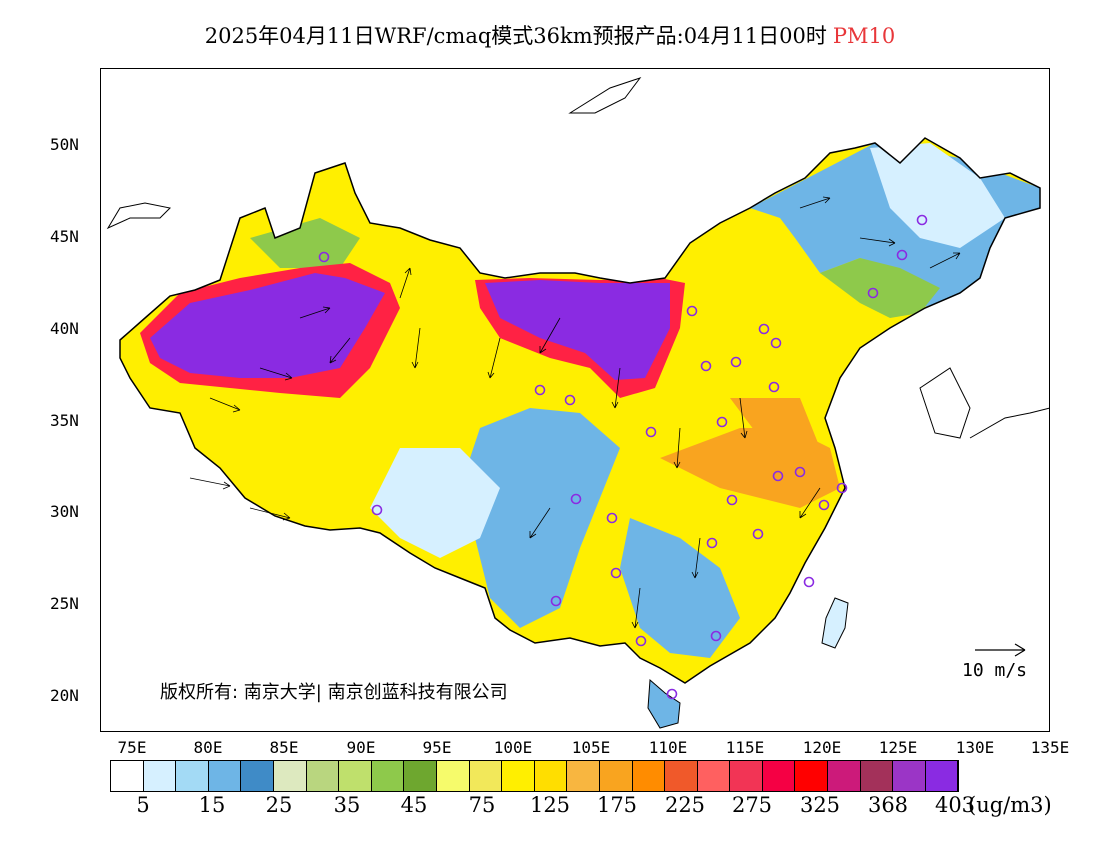 This screenshot has width=1100, height=850. What do you see at coordinates (745, 747) in the screenshot?
I see `lon-label-115e: 115E` at bounding box center [745, 747].